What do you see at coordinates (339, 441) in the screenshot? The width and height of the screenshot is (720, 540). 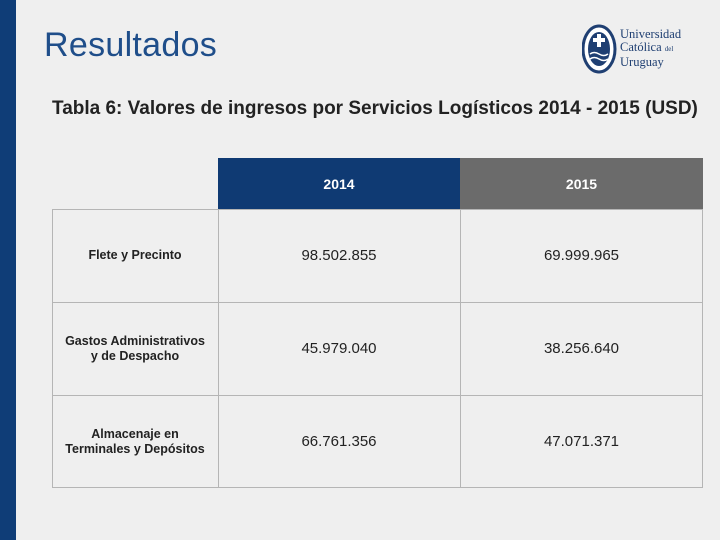 I see `cell-almacenaje-2014: 66.761.356` at bounding box center [339, 441].